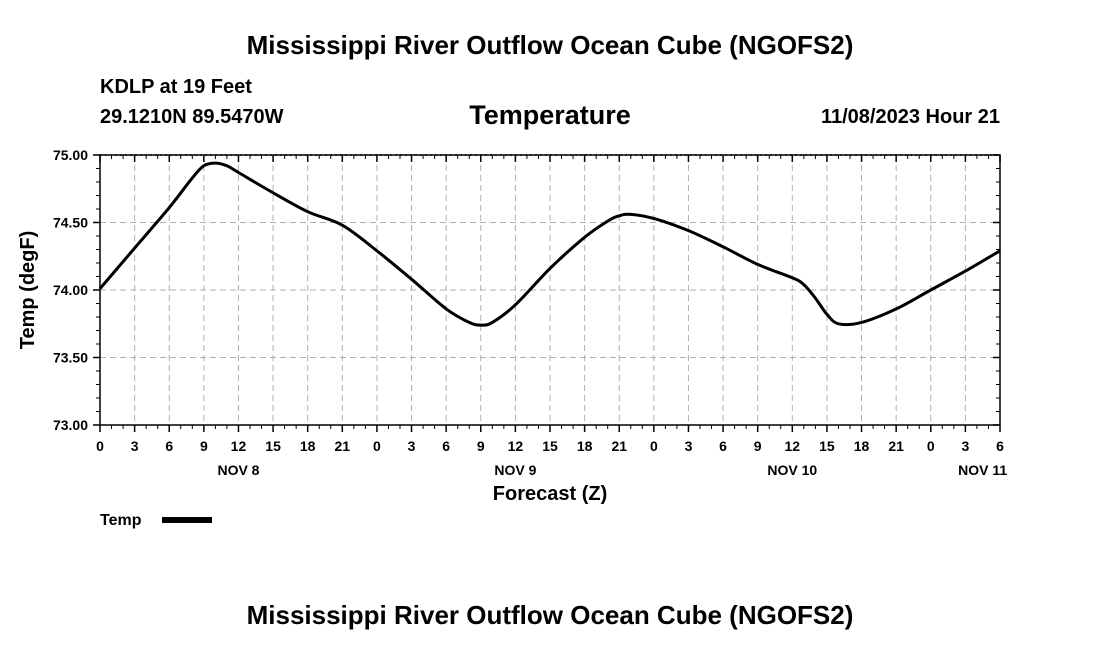  Describe the element at coordinates (515, 470) in the screenshot. I see `day-label: NOV 9` at that location.